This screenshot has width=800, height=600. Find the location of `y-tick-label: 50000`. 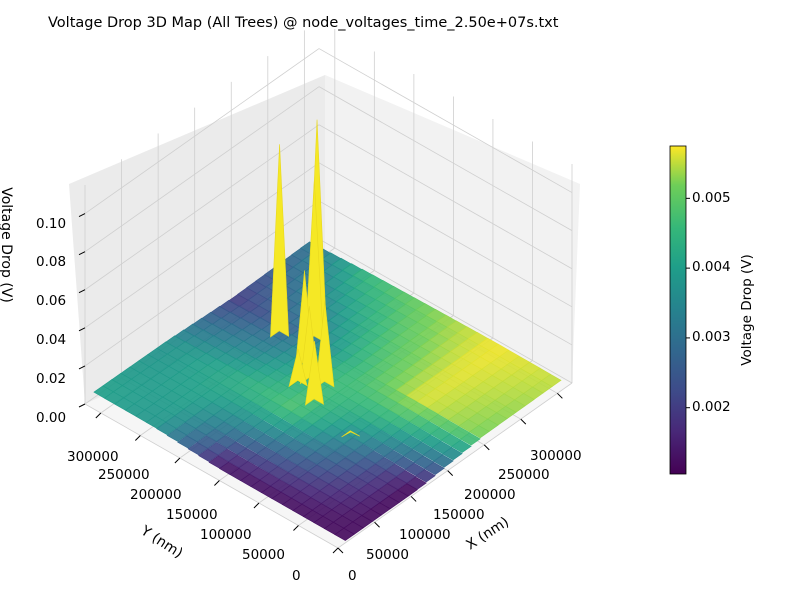

y-tick-label: 50000 is located at coordinates (263, 555).